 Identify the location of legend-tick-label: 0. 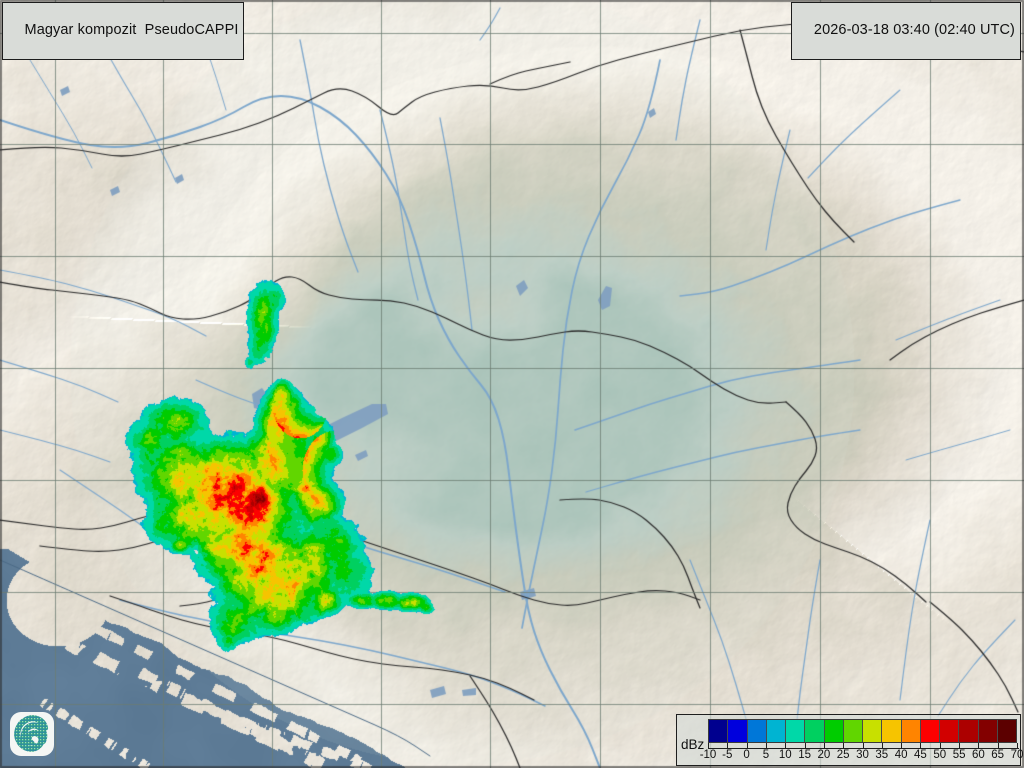
(746, 755).